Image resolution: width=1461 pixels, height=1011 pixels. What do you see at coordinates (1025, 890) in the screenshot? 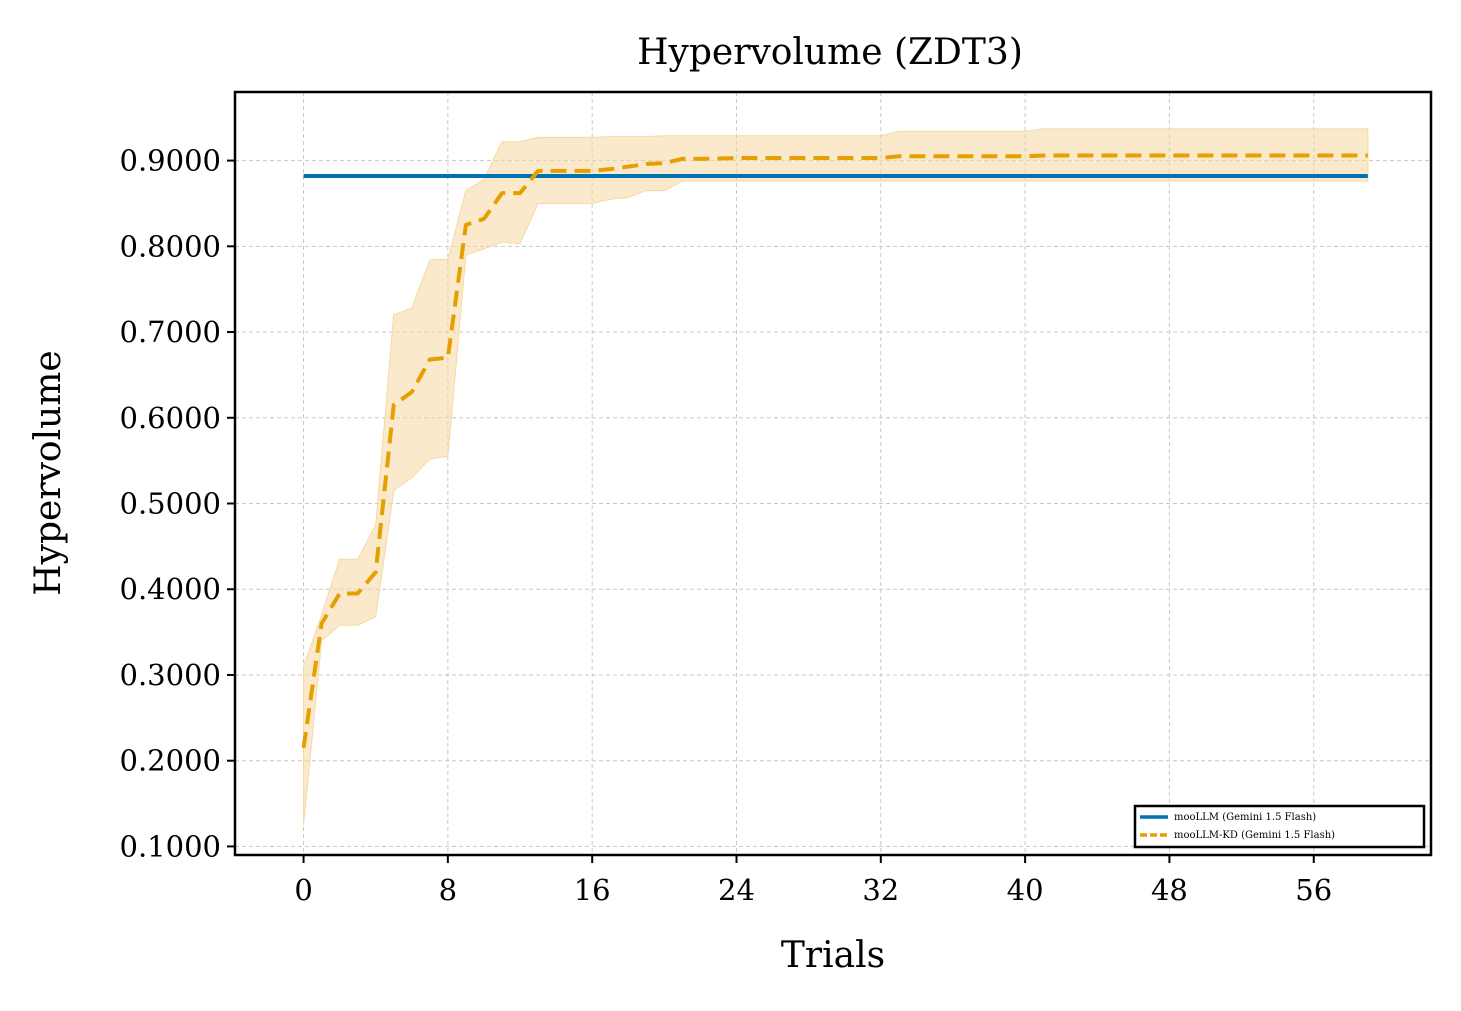
I see `x-tick-label: 40` at bounding box center [1025, 890].